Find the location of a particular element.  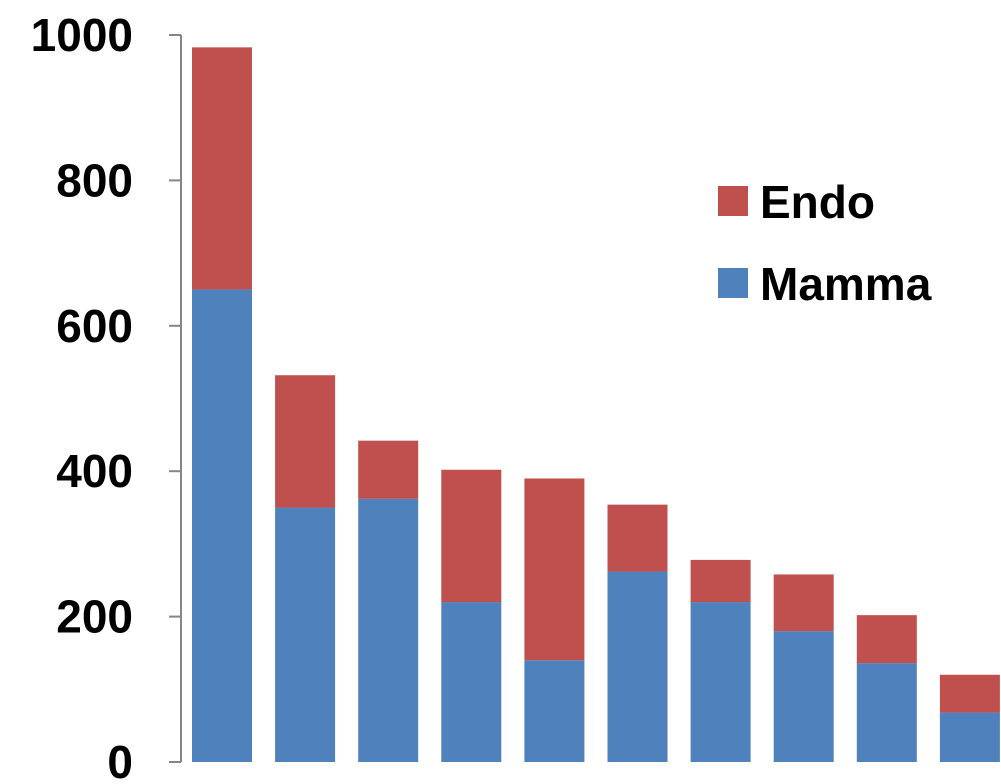

y-tick-label: 800 is located at coordinates (94, 180).